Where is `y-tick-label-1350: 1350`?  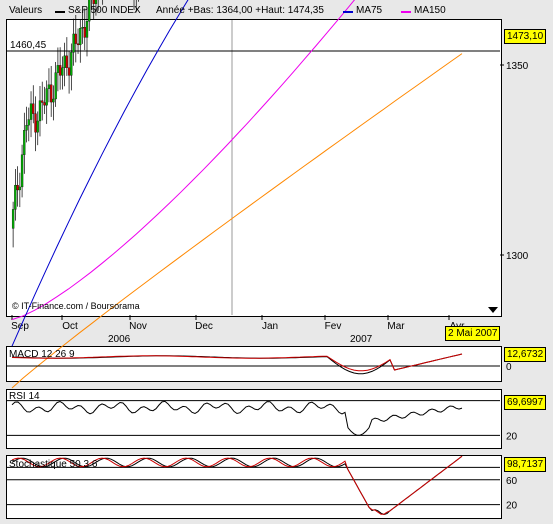
y-tick-label-1350: 1350 is located at coordinates (517, 66).